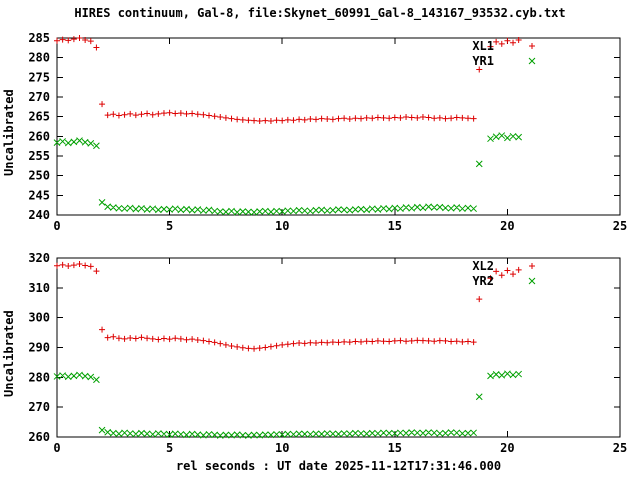 This screenshot has height=480, width=640. Describe the element at coordinates (288, 404) in the screenshot. I see `series-YR2` at that location.